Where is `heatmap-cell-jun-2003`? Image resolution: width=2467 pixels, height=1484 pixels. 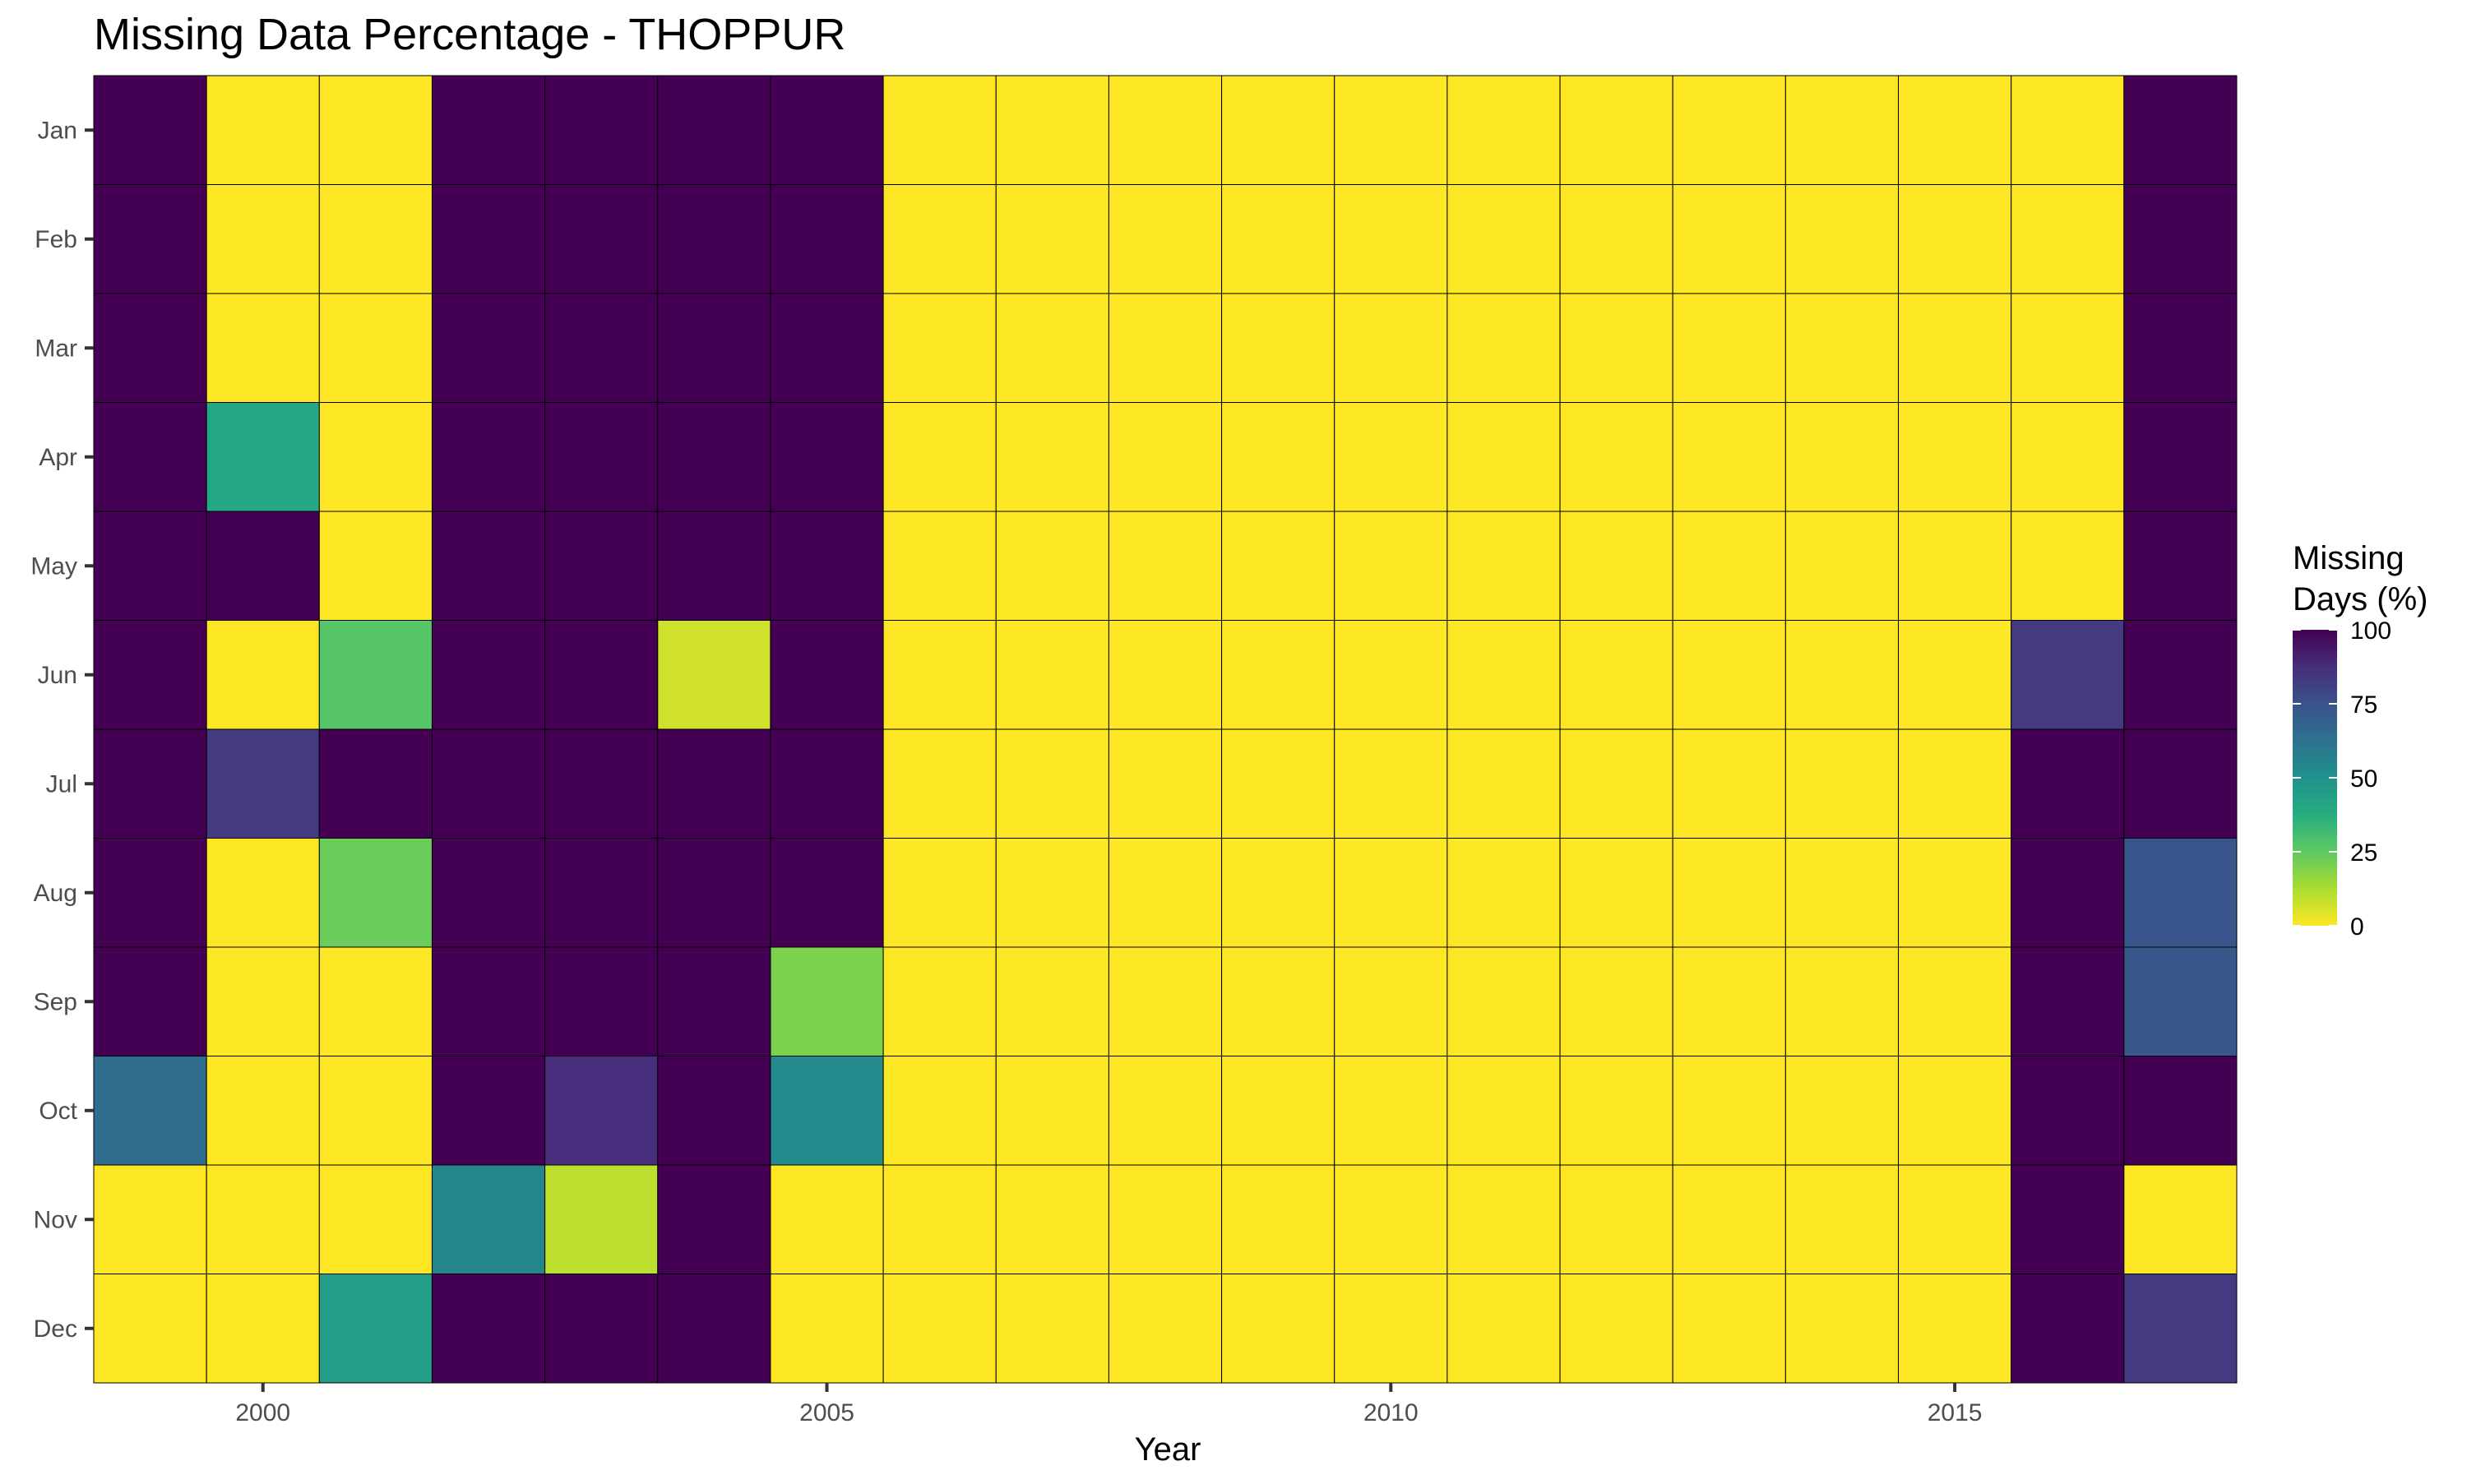 heatmap-cell-jun-2003 is located at coordinates (601, 675).